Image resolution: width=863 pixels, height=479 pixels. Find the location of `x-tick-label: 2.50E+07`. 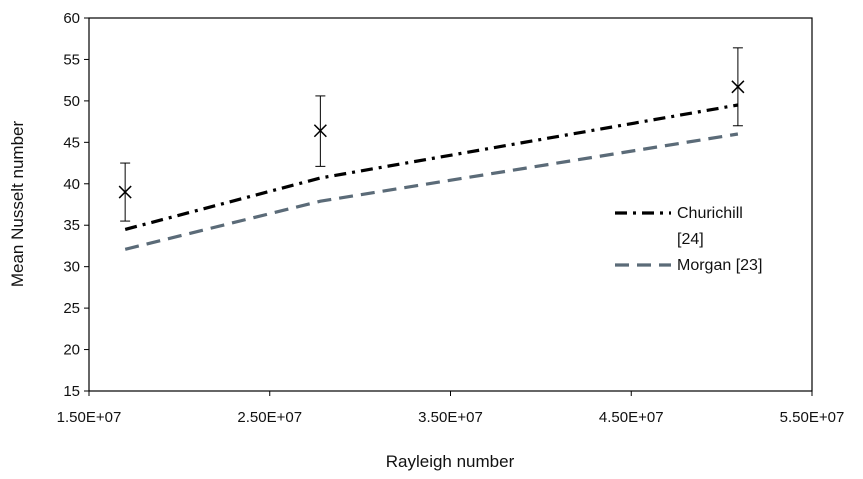

x-tick-label: 2.50E+07 is located at coordinates (269, 417).